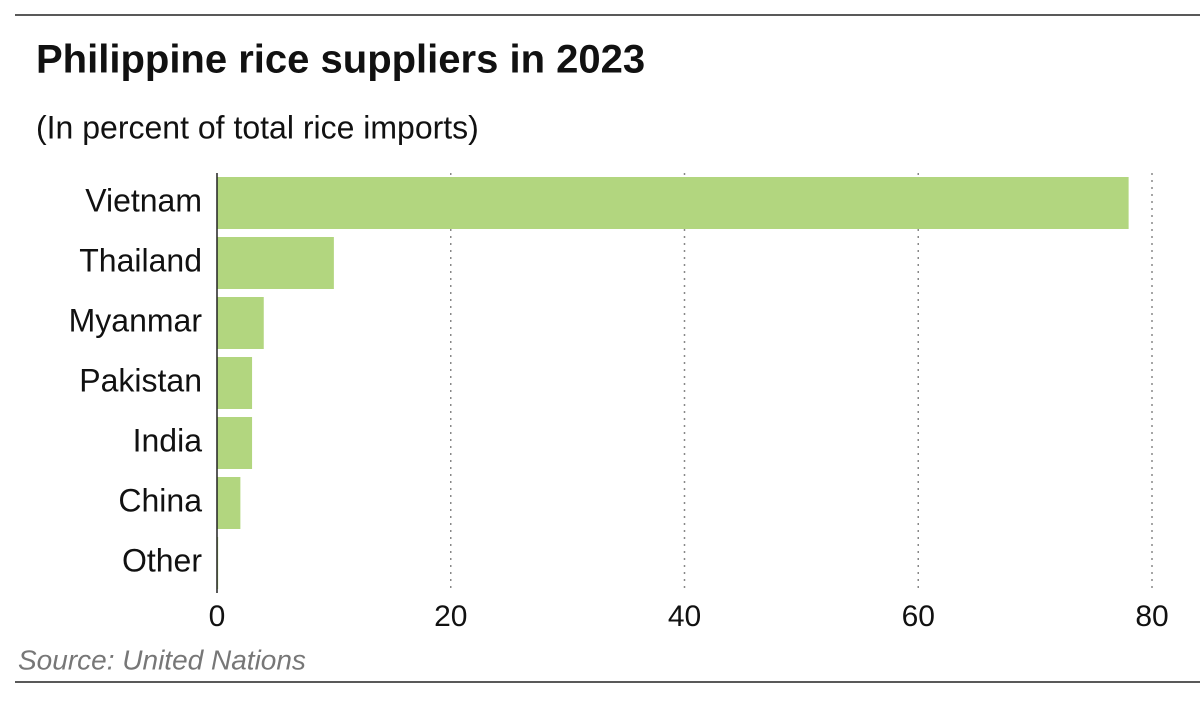 Image resolution: width=1200 pixels, height=702 pixels. I want to click on y-tick-label: Pakistan, so click(140, 380).